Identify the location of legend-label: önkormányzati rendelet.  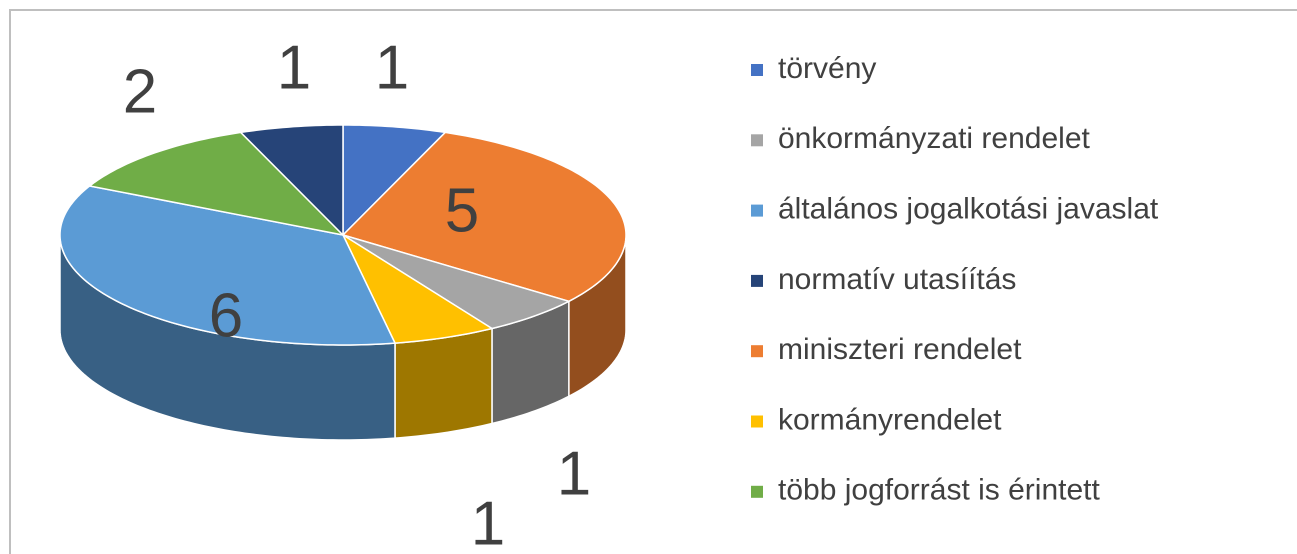
(934, 138).